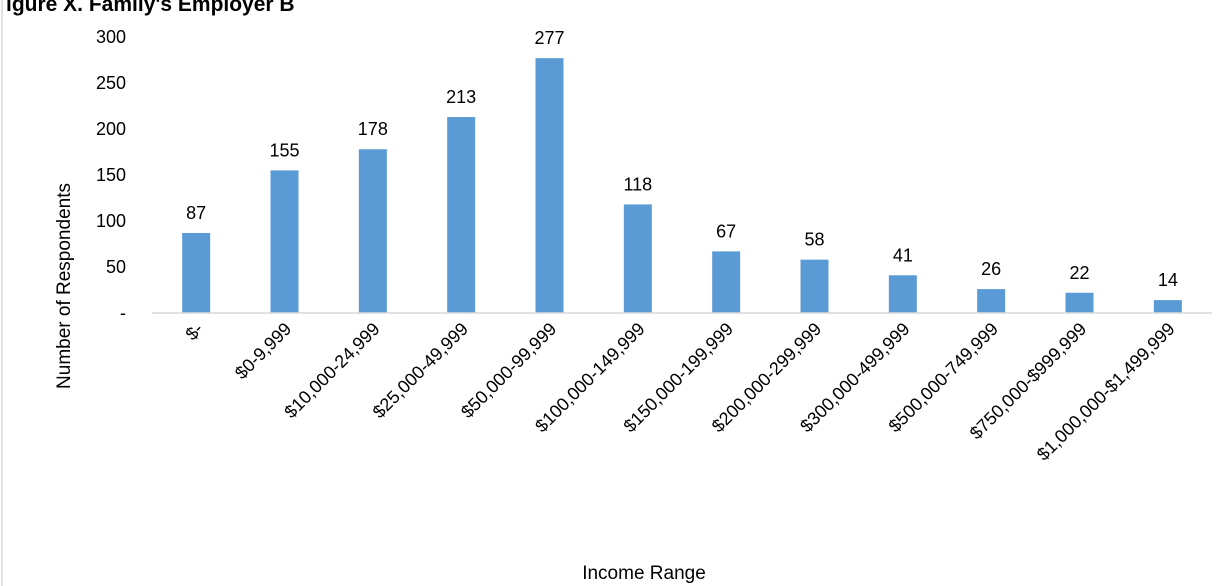 The image size is (1230, 586). What do you see at coordinates (263, 351) in the screenshot?
I see `x-tick-label: $0-9,999` at bounding box center [263, 351].